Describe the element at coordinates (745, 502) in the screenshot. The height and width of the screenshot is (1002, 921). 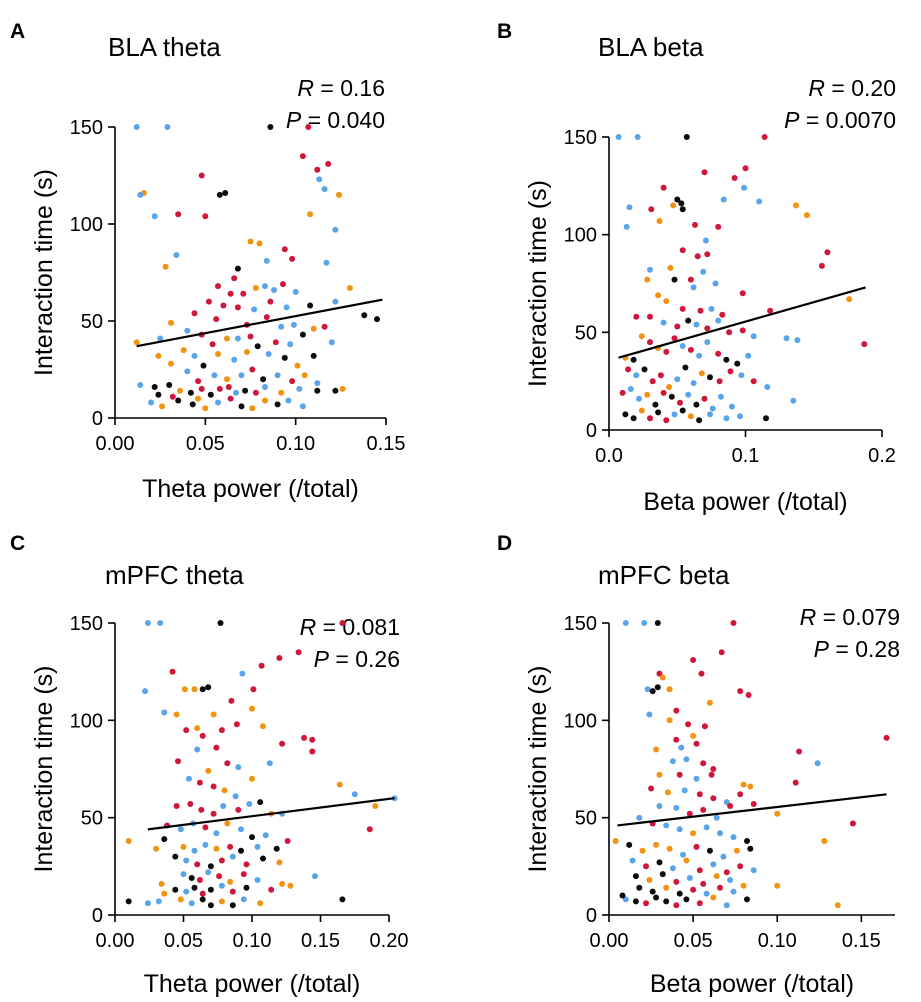
I see `x-axis-label: Beta power (/total)` at that location.